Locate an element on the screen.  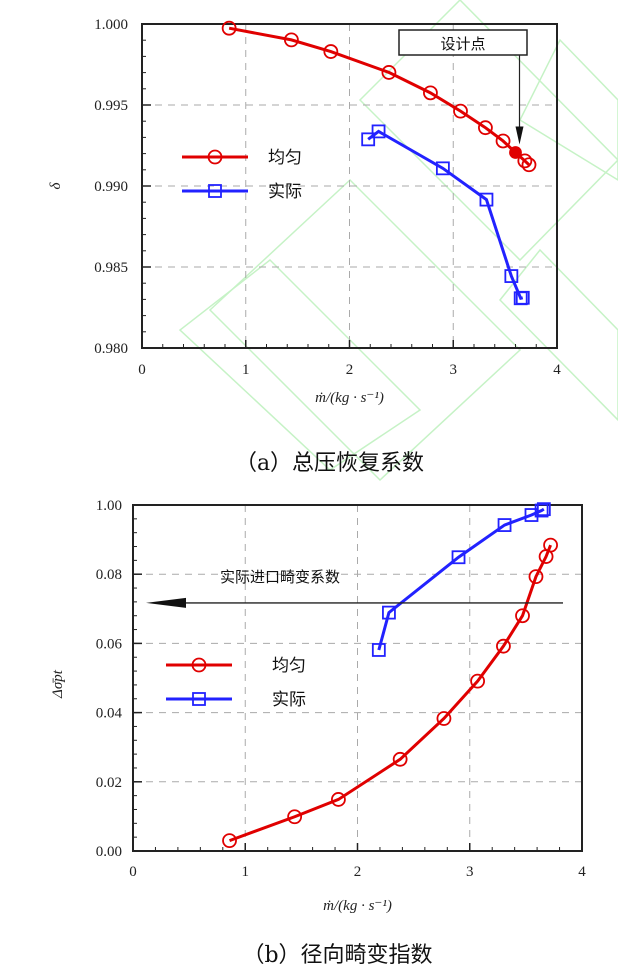
y-axis-label: δ is located at coordinates (56, 185).